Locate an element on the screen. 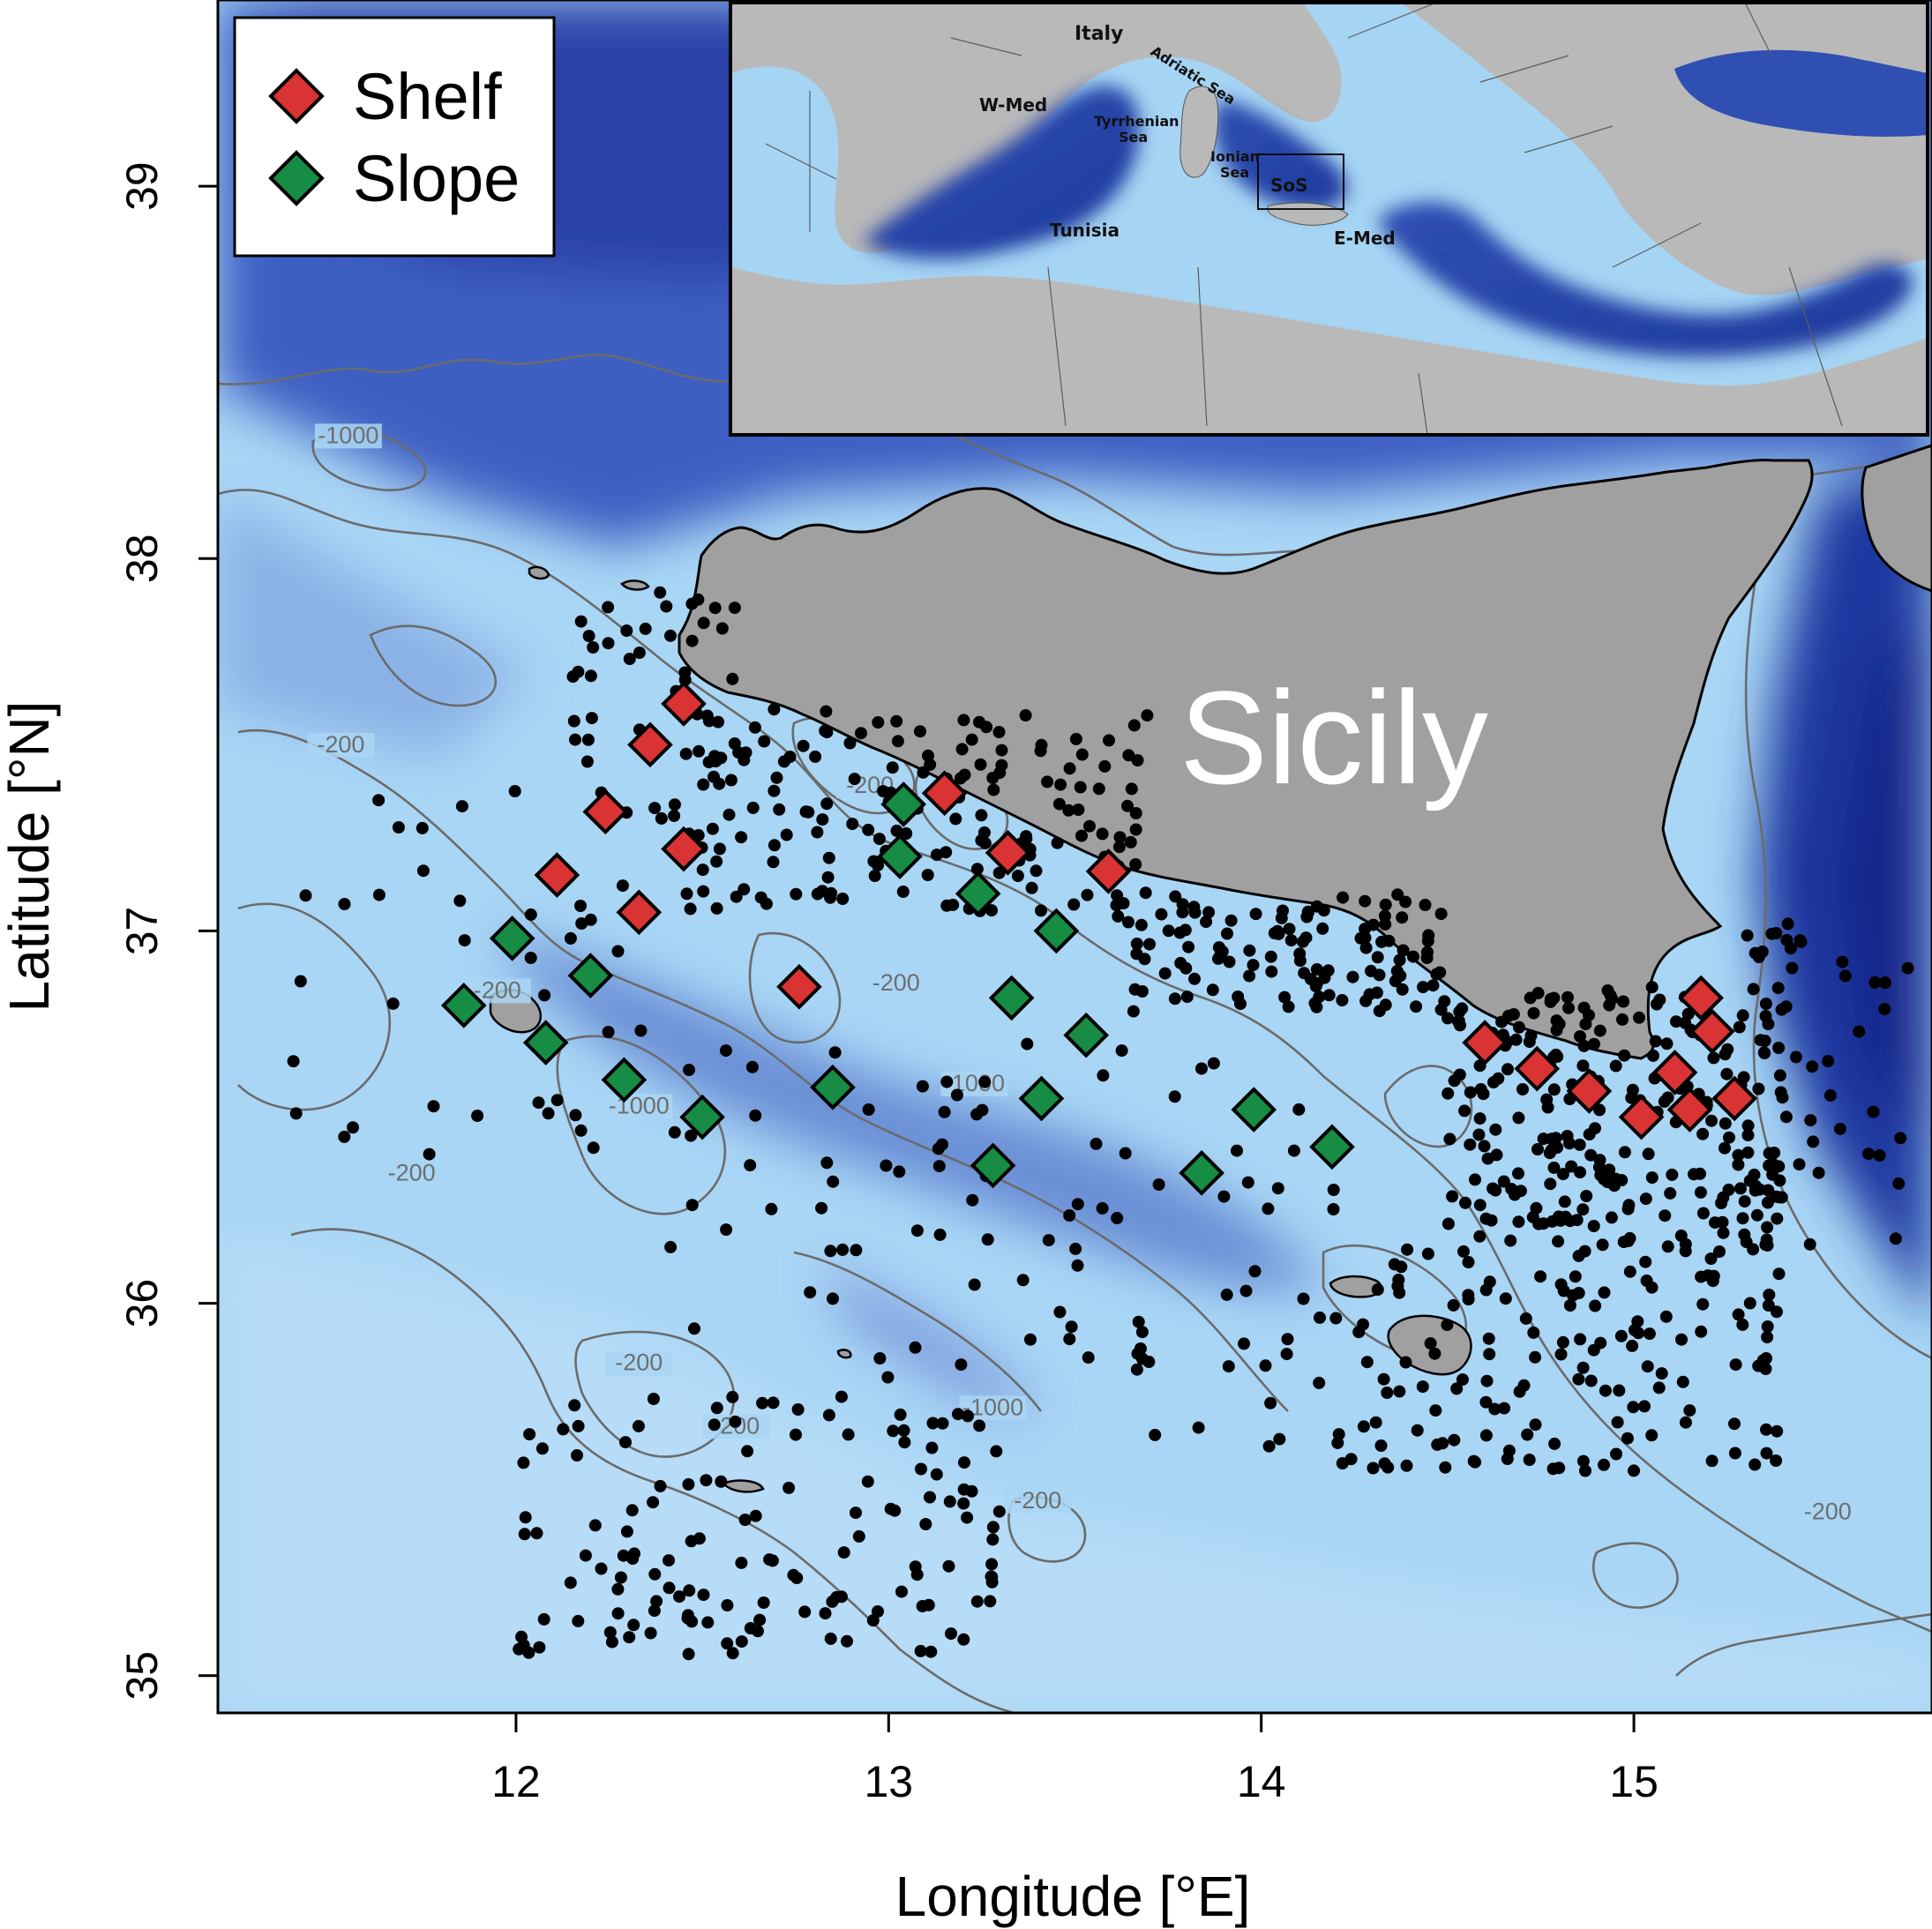 Image resolution: width=1932 pixels, height=1929 pixels. inset-label-tyrrhenian-sea: Sea is located at coordinates (1134, 137).